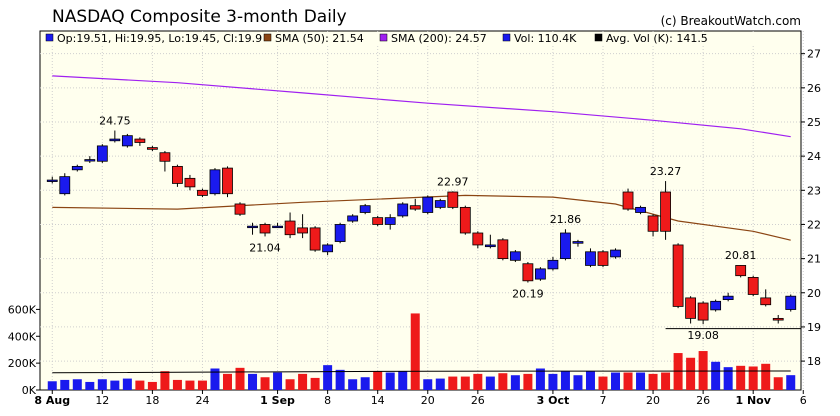 The image size is (840, 416). I want to click on legend-label: Vol: 110.4K, so click(545, 38).